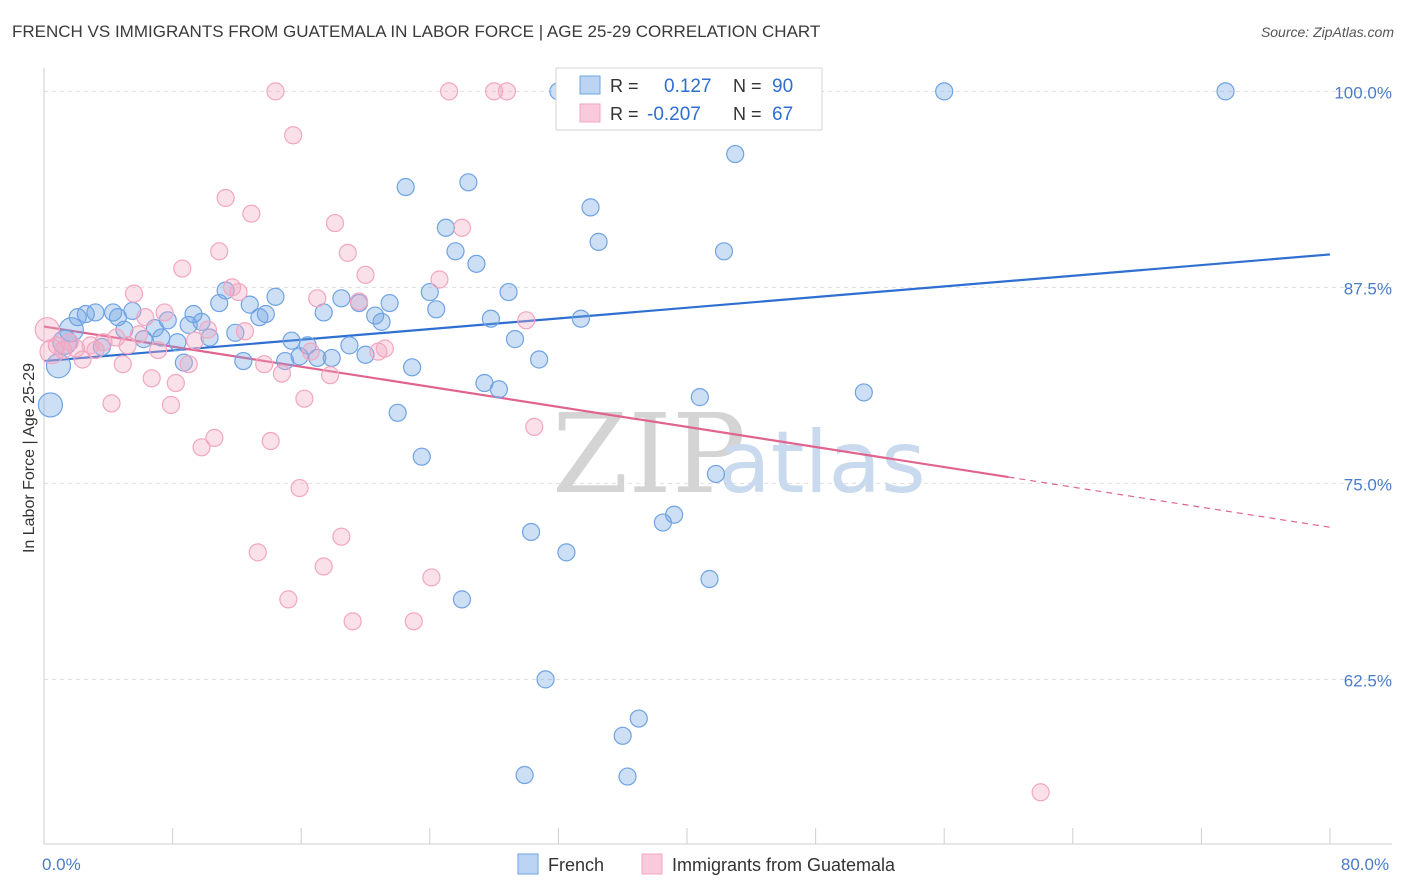 This screenshot has height=892, width=1406. I want to click on trend-line-french, so click(687, 308).